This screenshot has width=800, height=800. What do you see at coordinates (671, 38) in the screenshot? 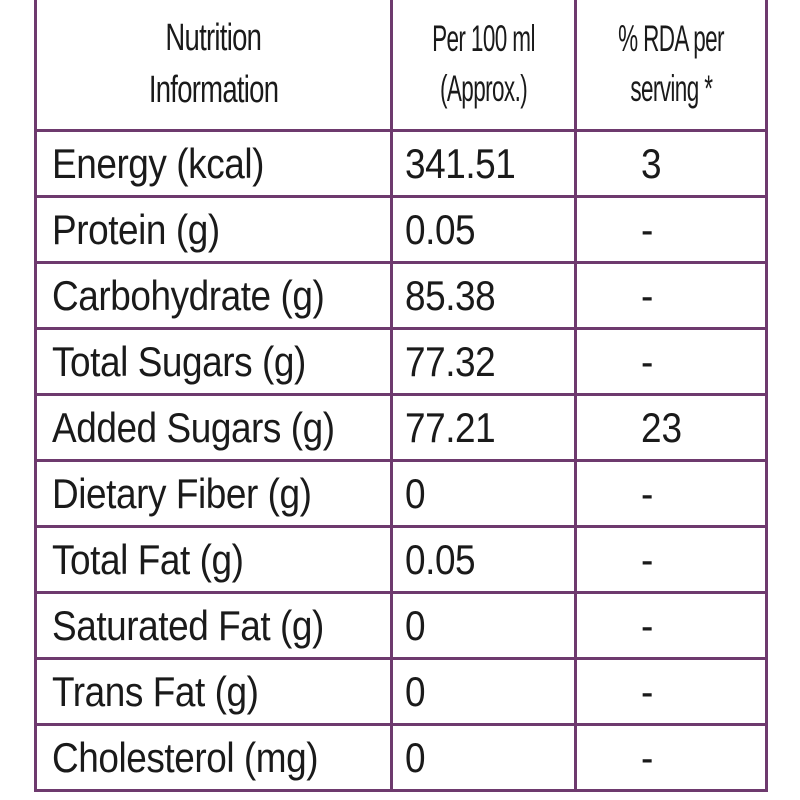
I see `header-rda-line1: % RDA per` at bounding box center [671, 38].